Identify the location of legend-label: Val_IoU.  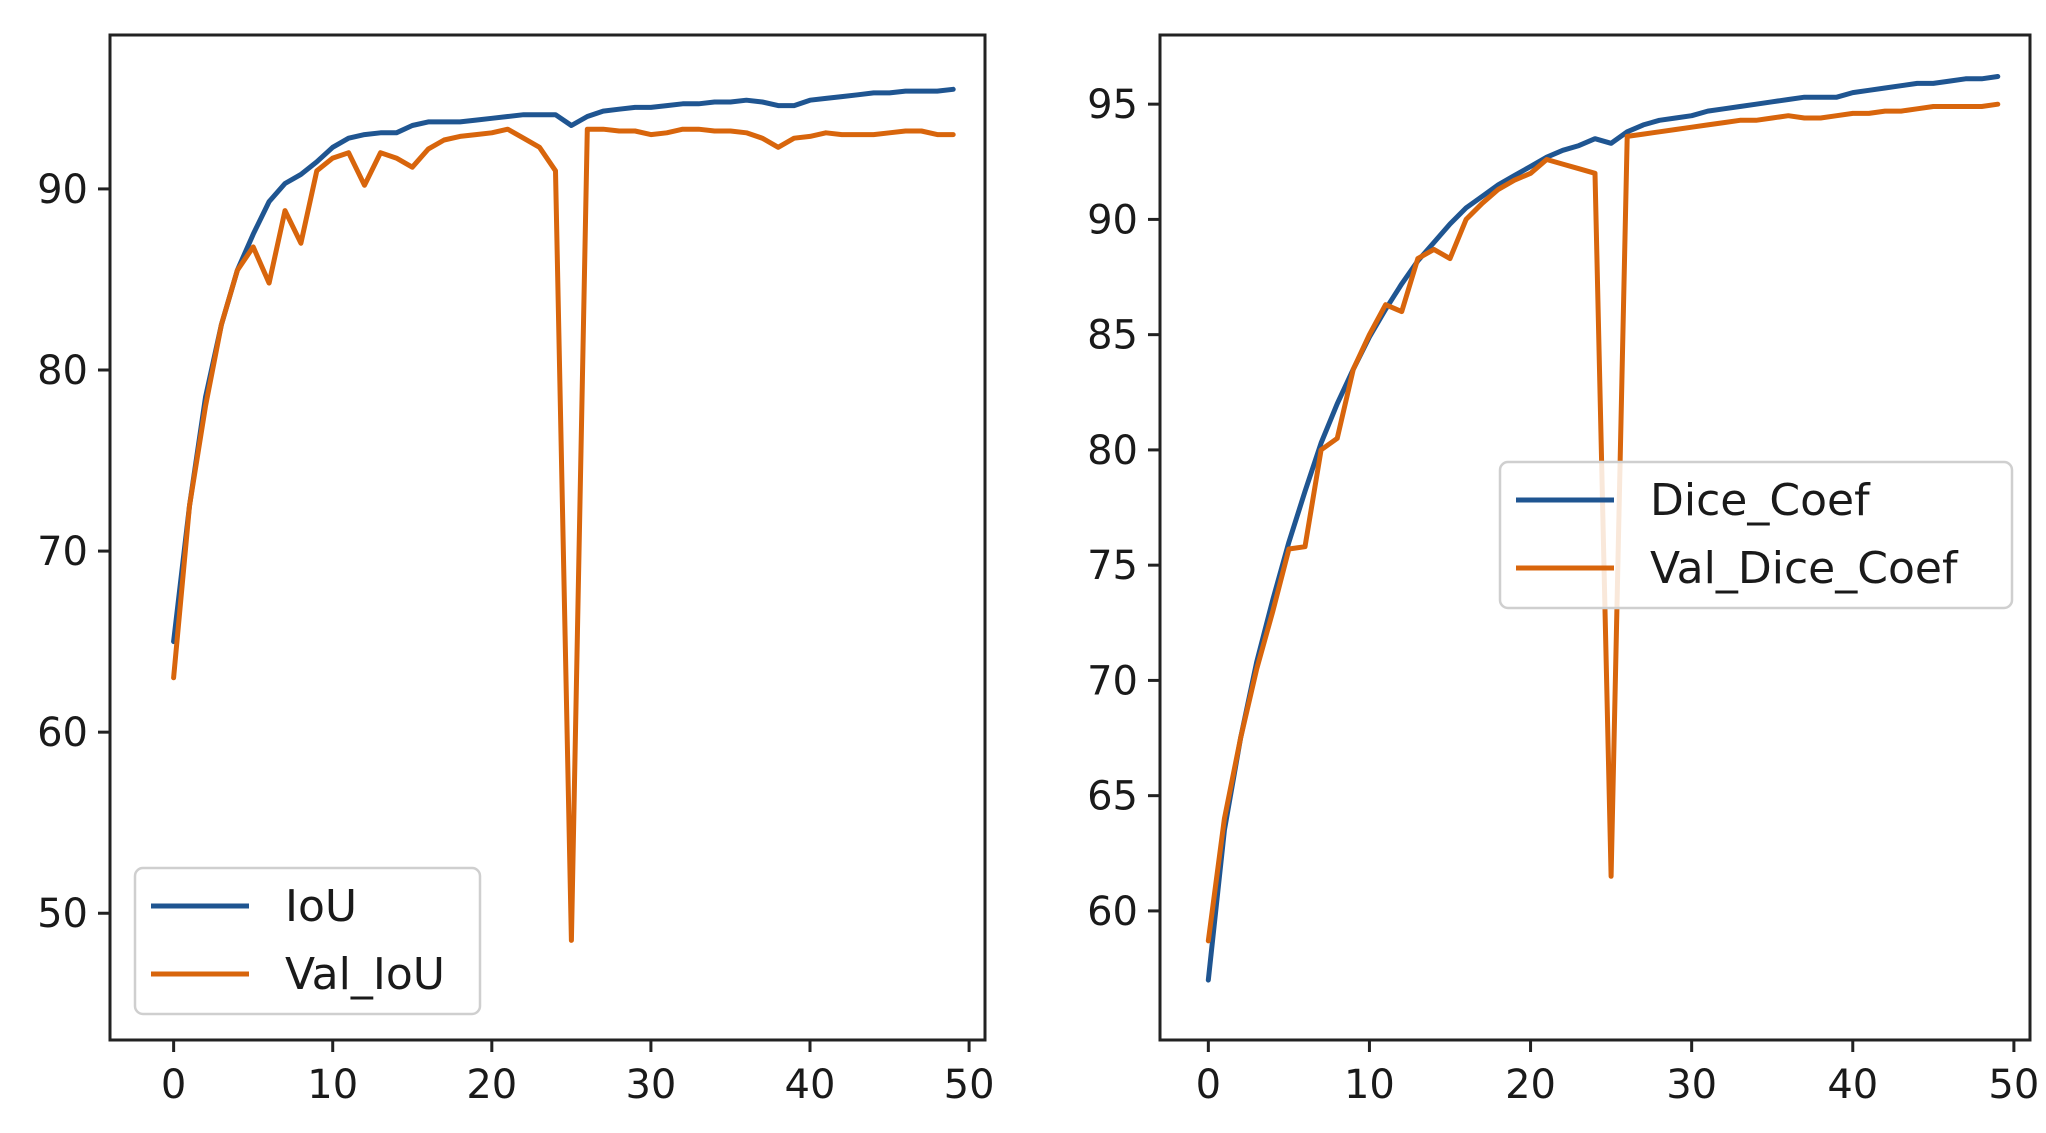
(365, 974).